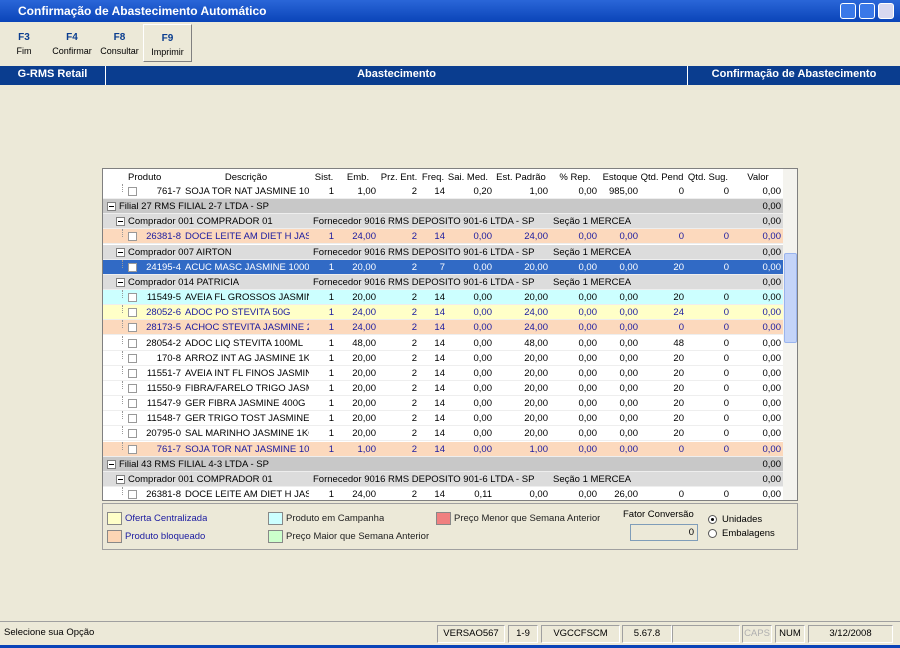 This screenshot has width=900, height=648. Describe the element at coordinates (867, 11) in the screenshot. I see `maximize-button` at that location.